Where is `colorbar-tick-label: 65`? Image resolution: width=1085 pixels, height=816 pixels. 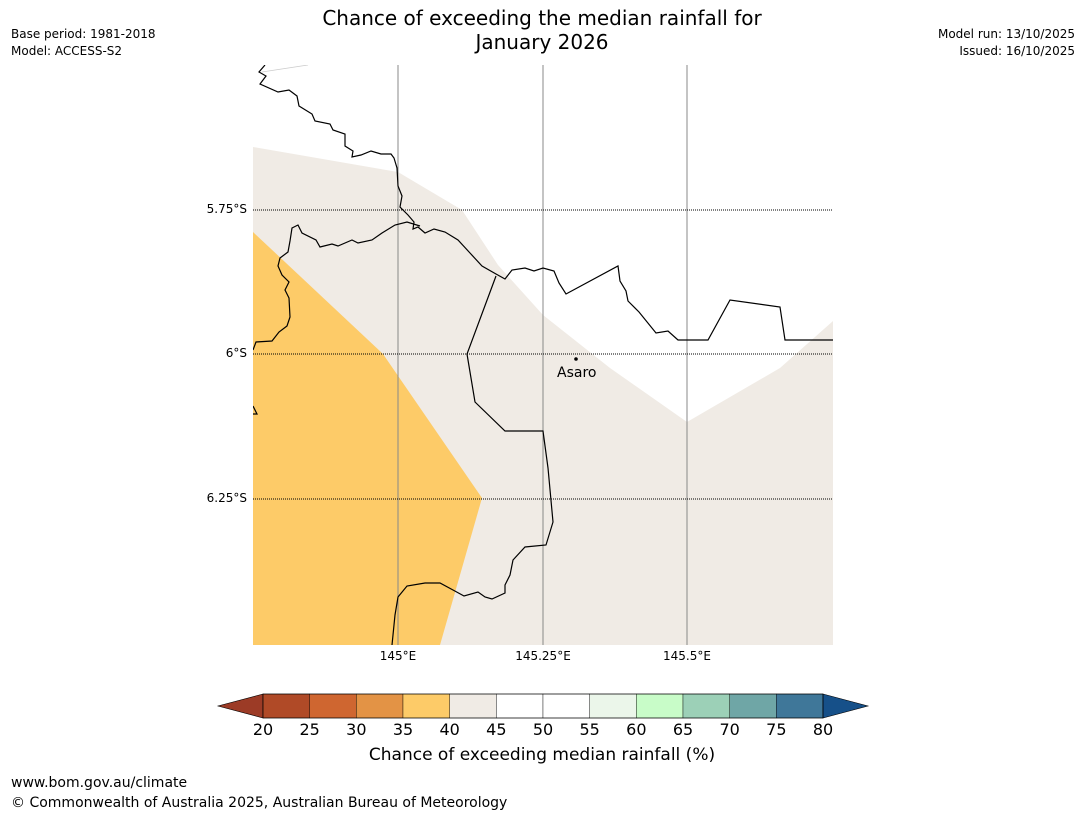 colorbar-tick-label: 65 is located at coordinates (683, 729).